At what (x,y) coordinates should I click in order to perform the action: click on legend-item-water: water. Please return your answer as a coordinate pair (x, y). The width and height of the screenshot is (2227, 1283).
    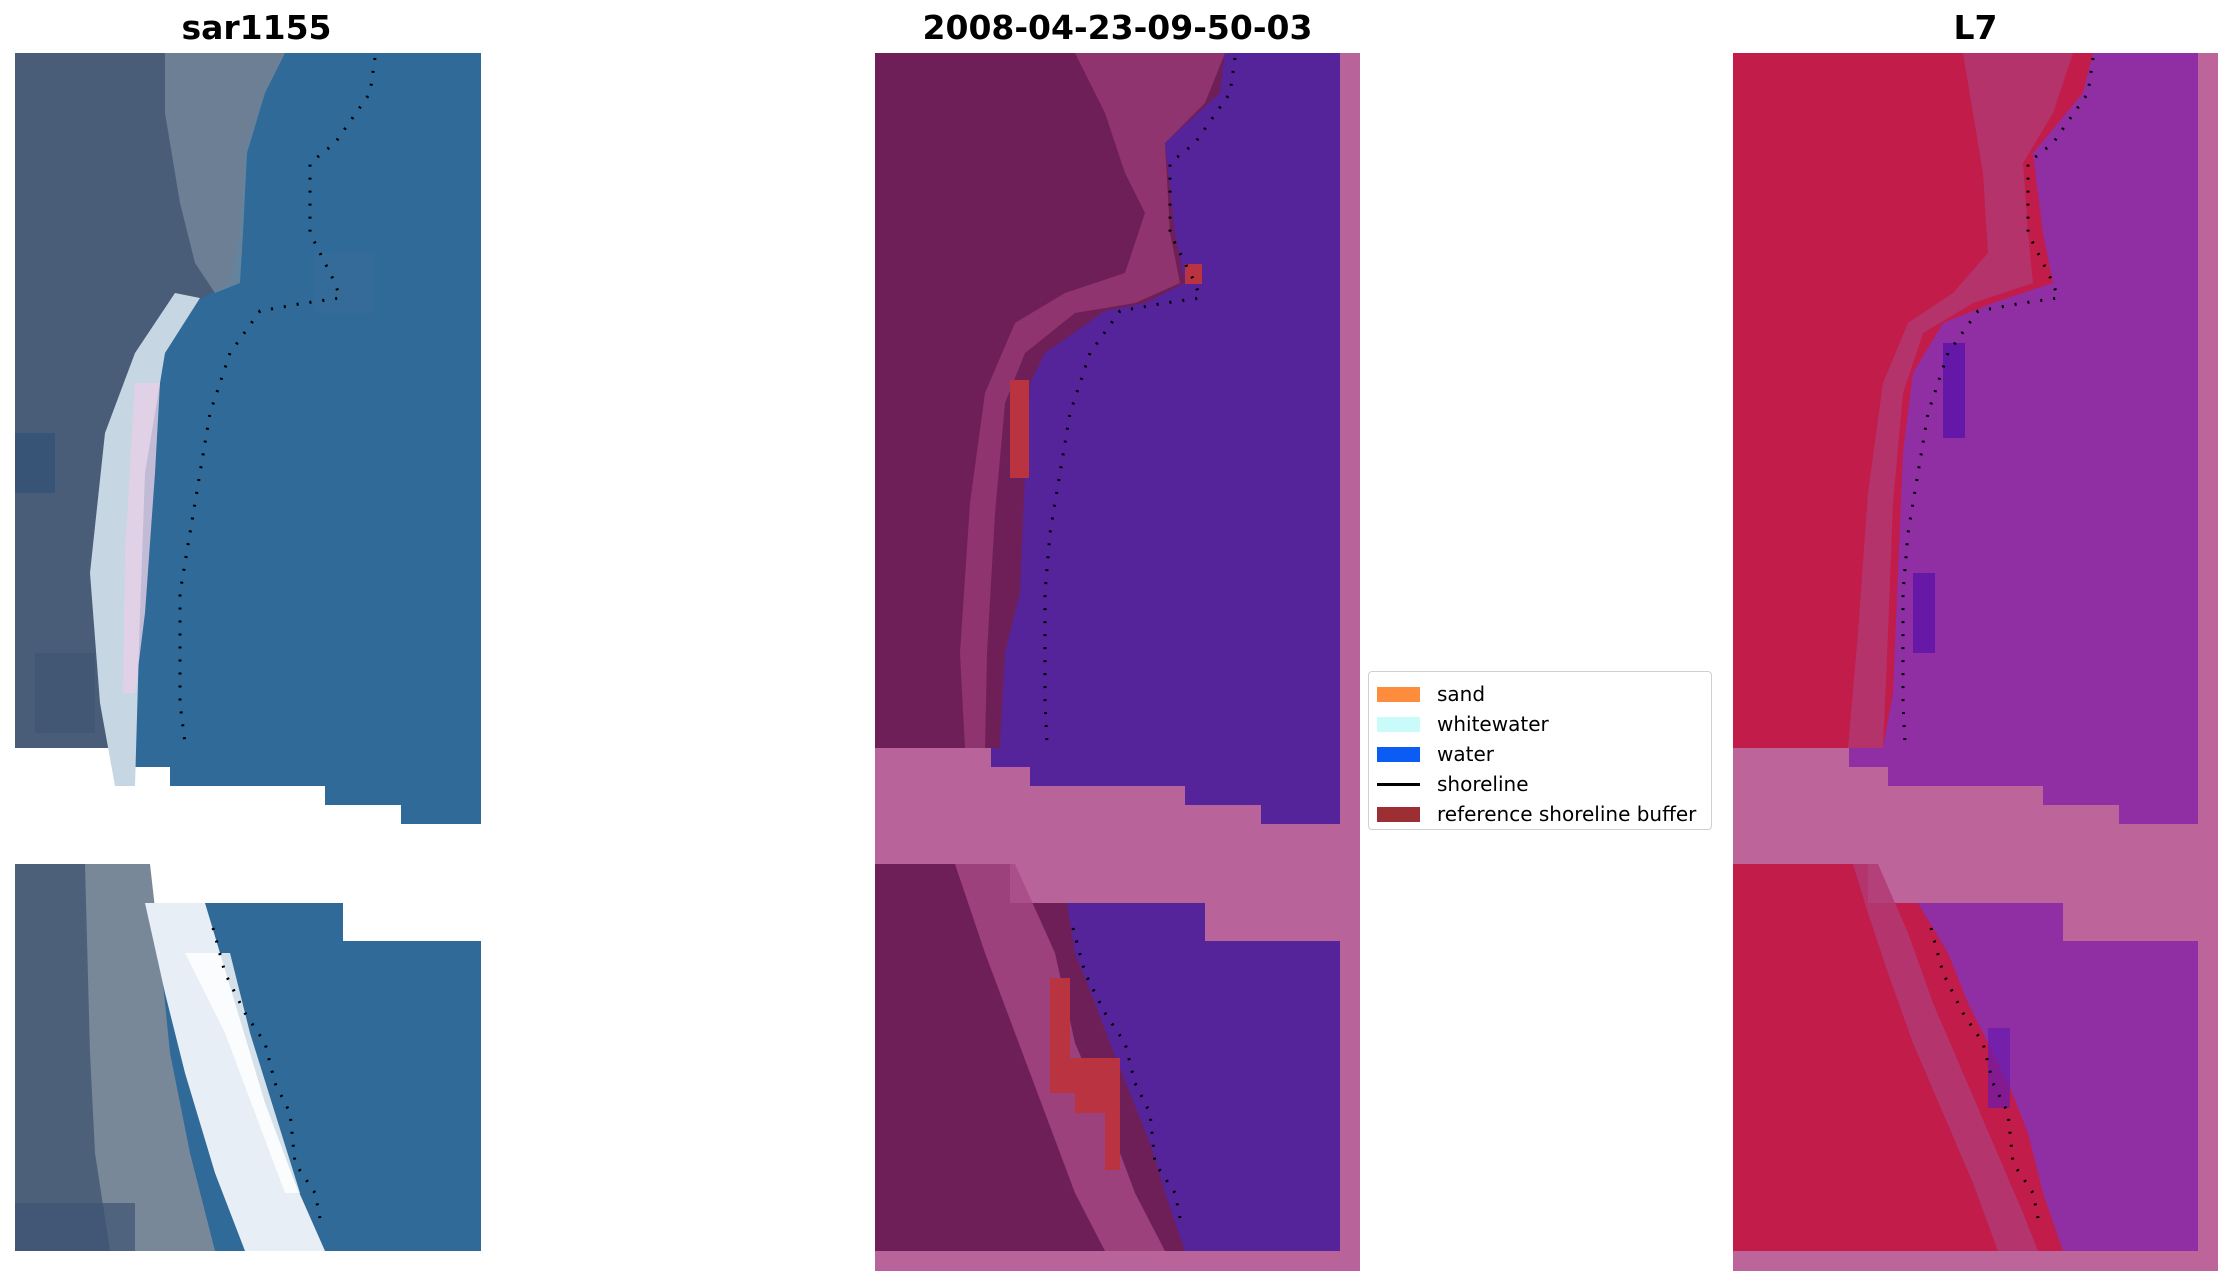
    Looking at the image, I should click on (1540, 754).